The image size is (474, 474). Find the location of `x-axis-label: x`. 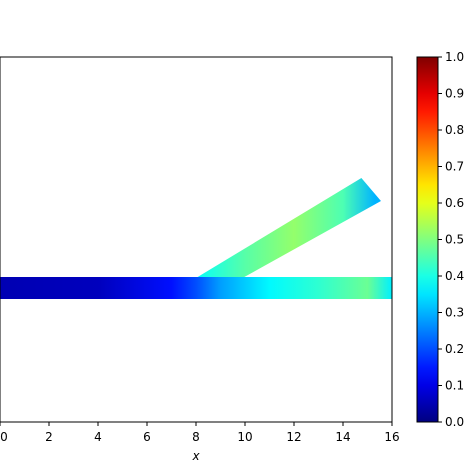

x-axis-label: x is located at coordinates (195, 456).